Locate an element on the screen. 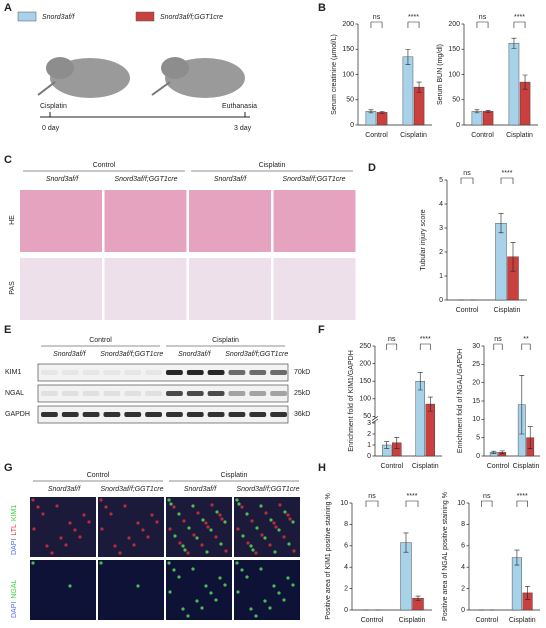  blot-strip is located at coordinates (163, 393).